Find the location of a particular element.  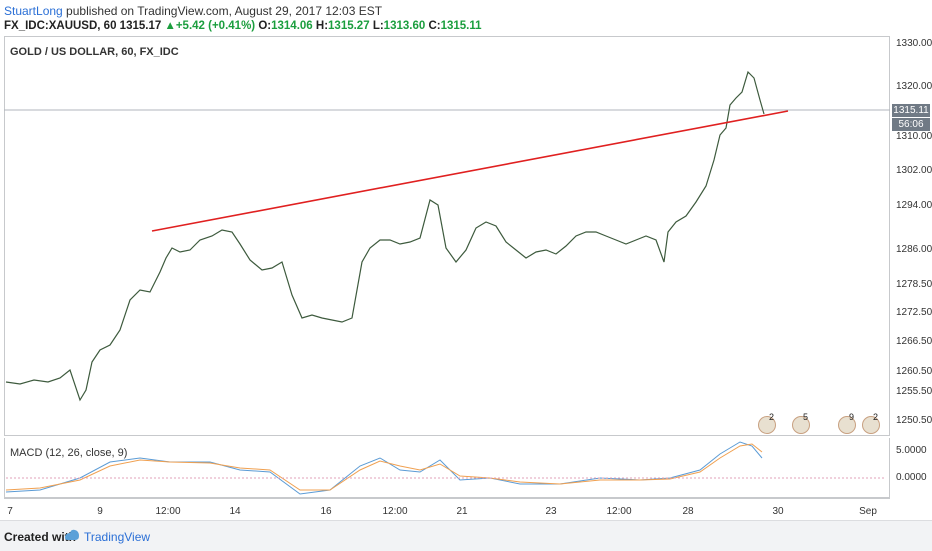

price-axis-label: 1278.50 is located at coordinates (914, 284).